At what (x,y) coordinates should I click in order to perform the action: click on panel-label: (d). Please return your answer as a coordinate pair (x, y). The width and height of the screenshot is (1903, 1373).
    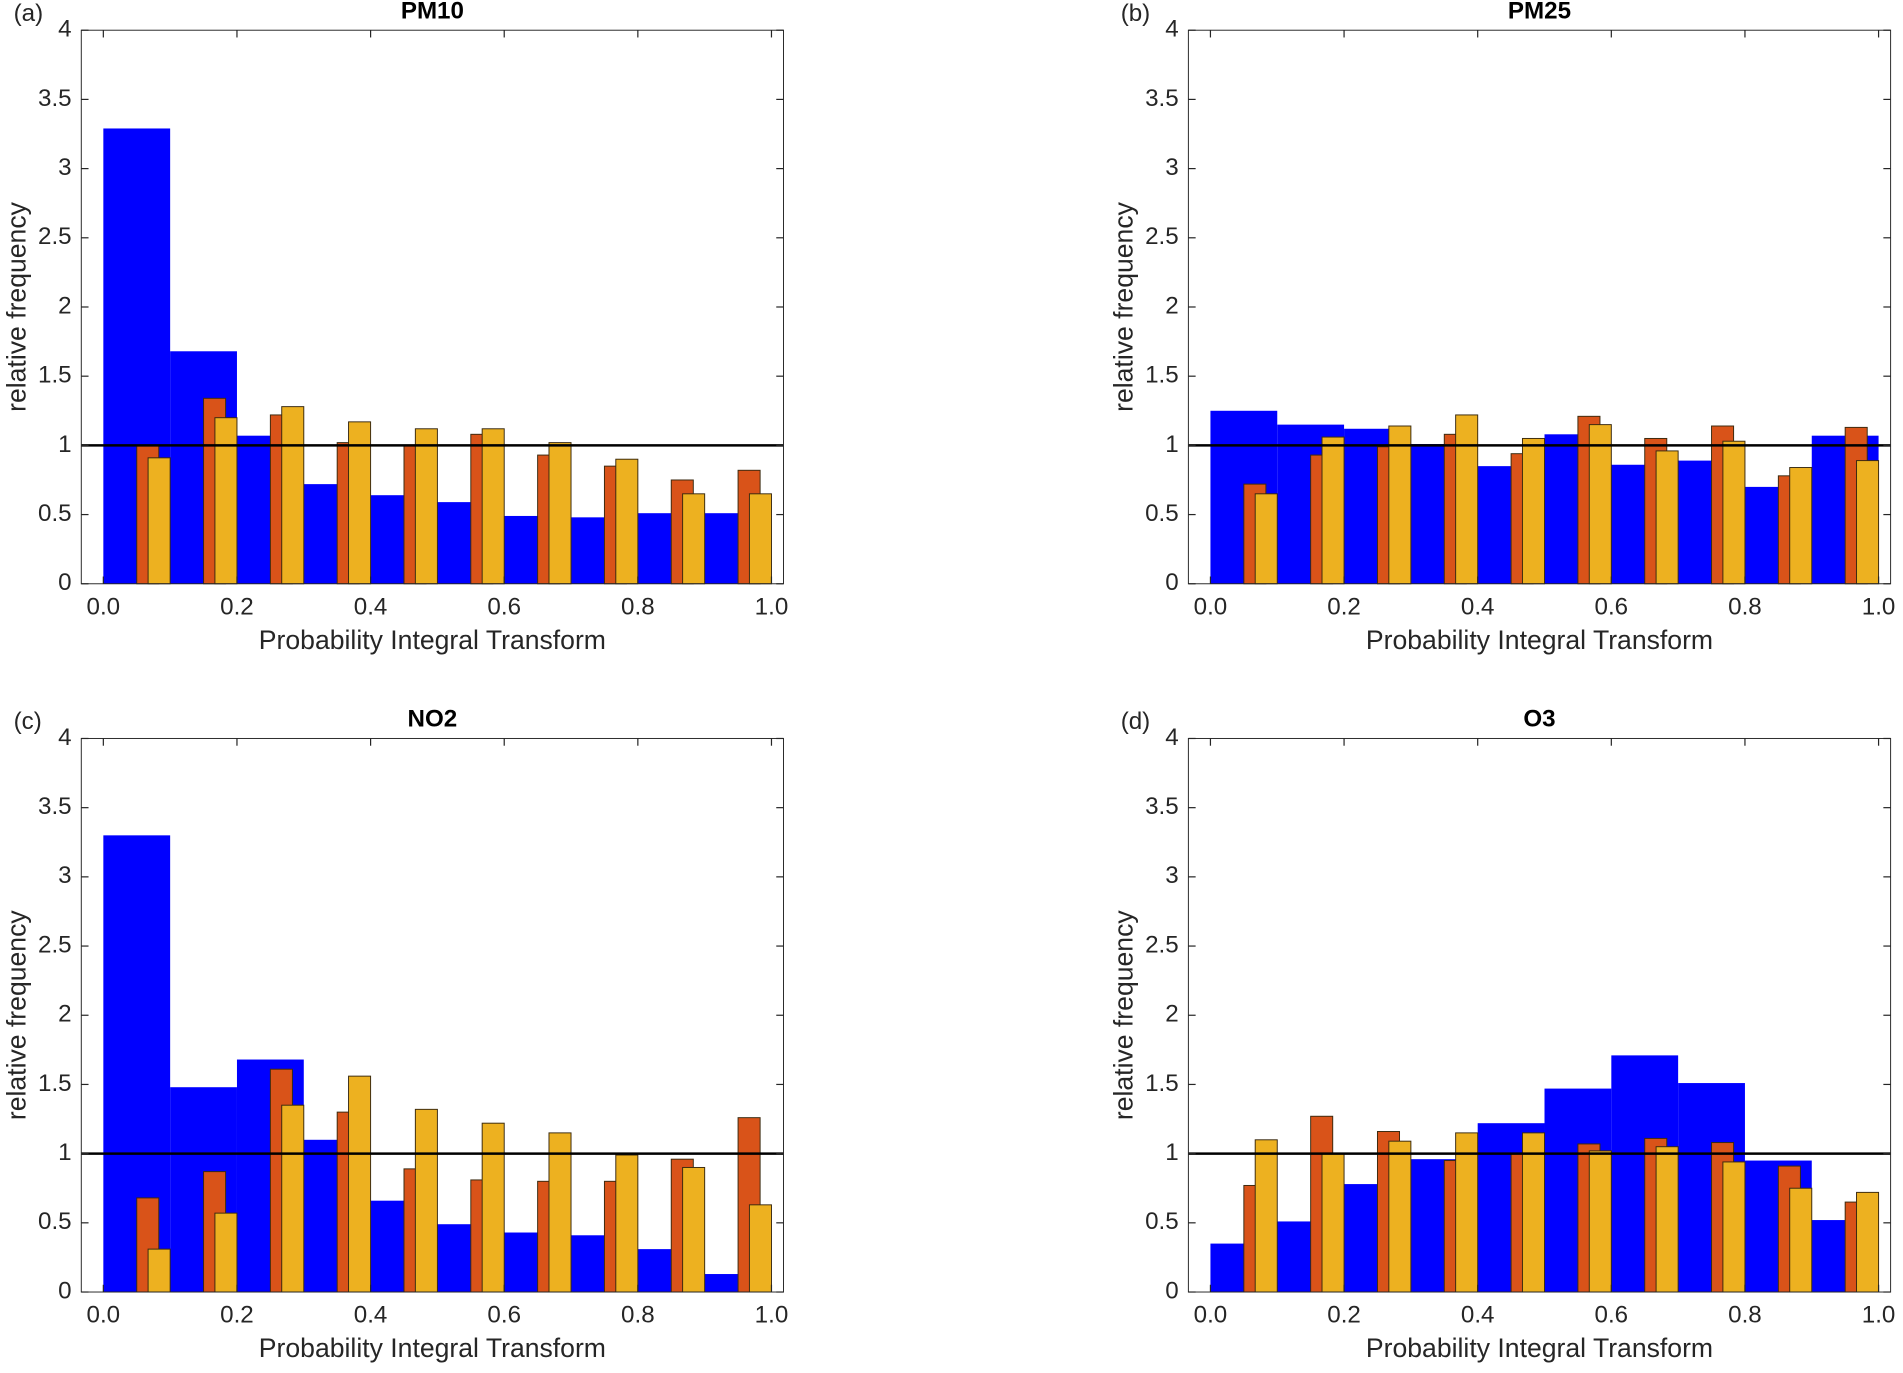
    Looking at the image, I should click on (1136, 721).